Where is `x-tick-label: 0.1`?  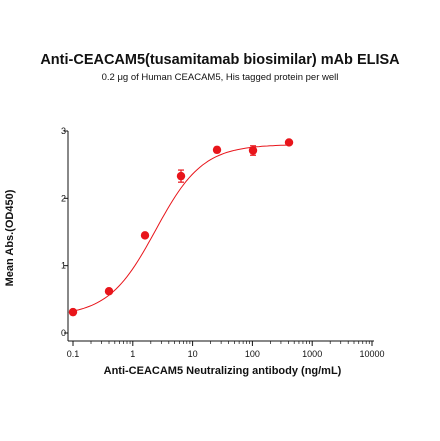 x-tick-label: 0.1 is located at coordinates (73, 354).